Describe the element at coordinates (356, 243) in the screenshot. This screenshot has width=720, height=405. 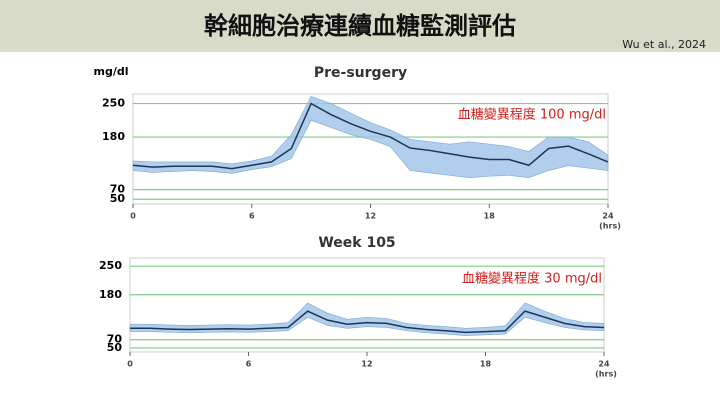
I see `chart-title: Week 105` at that location.